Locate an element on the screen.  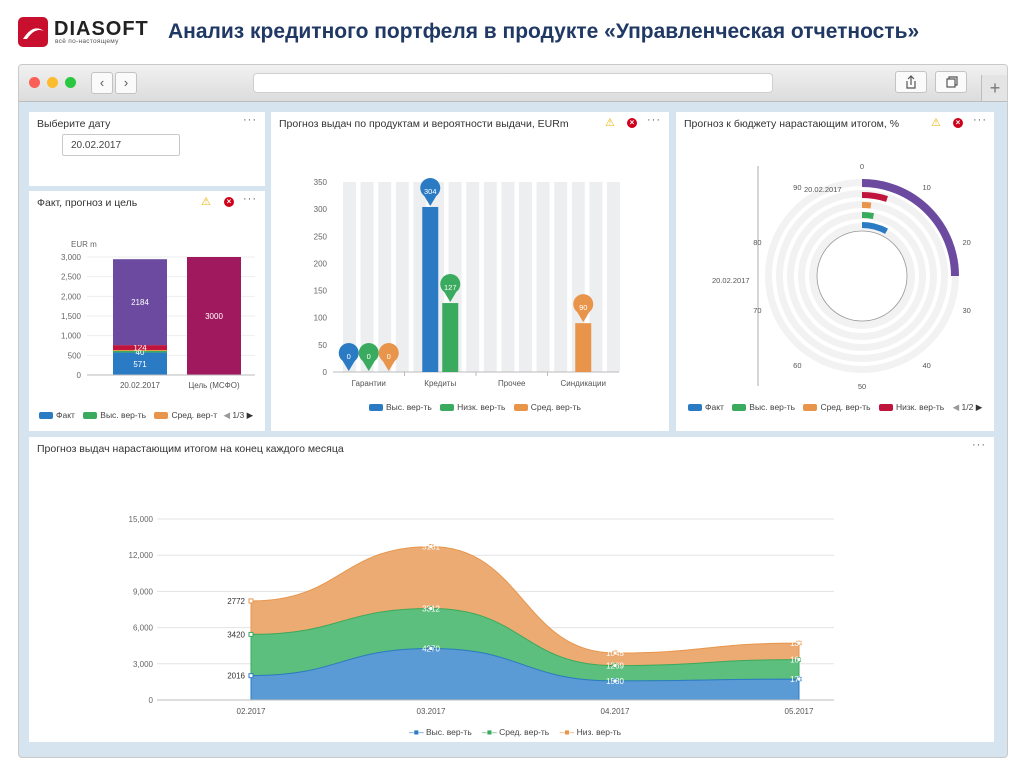
y-tick-label: 200 is located at coordinates (321, 263).